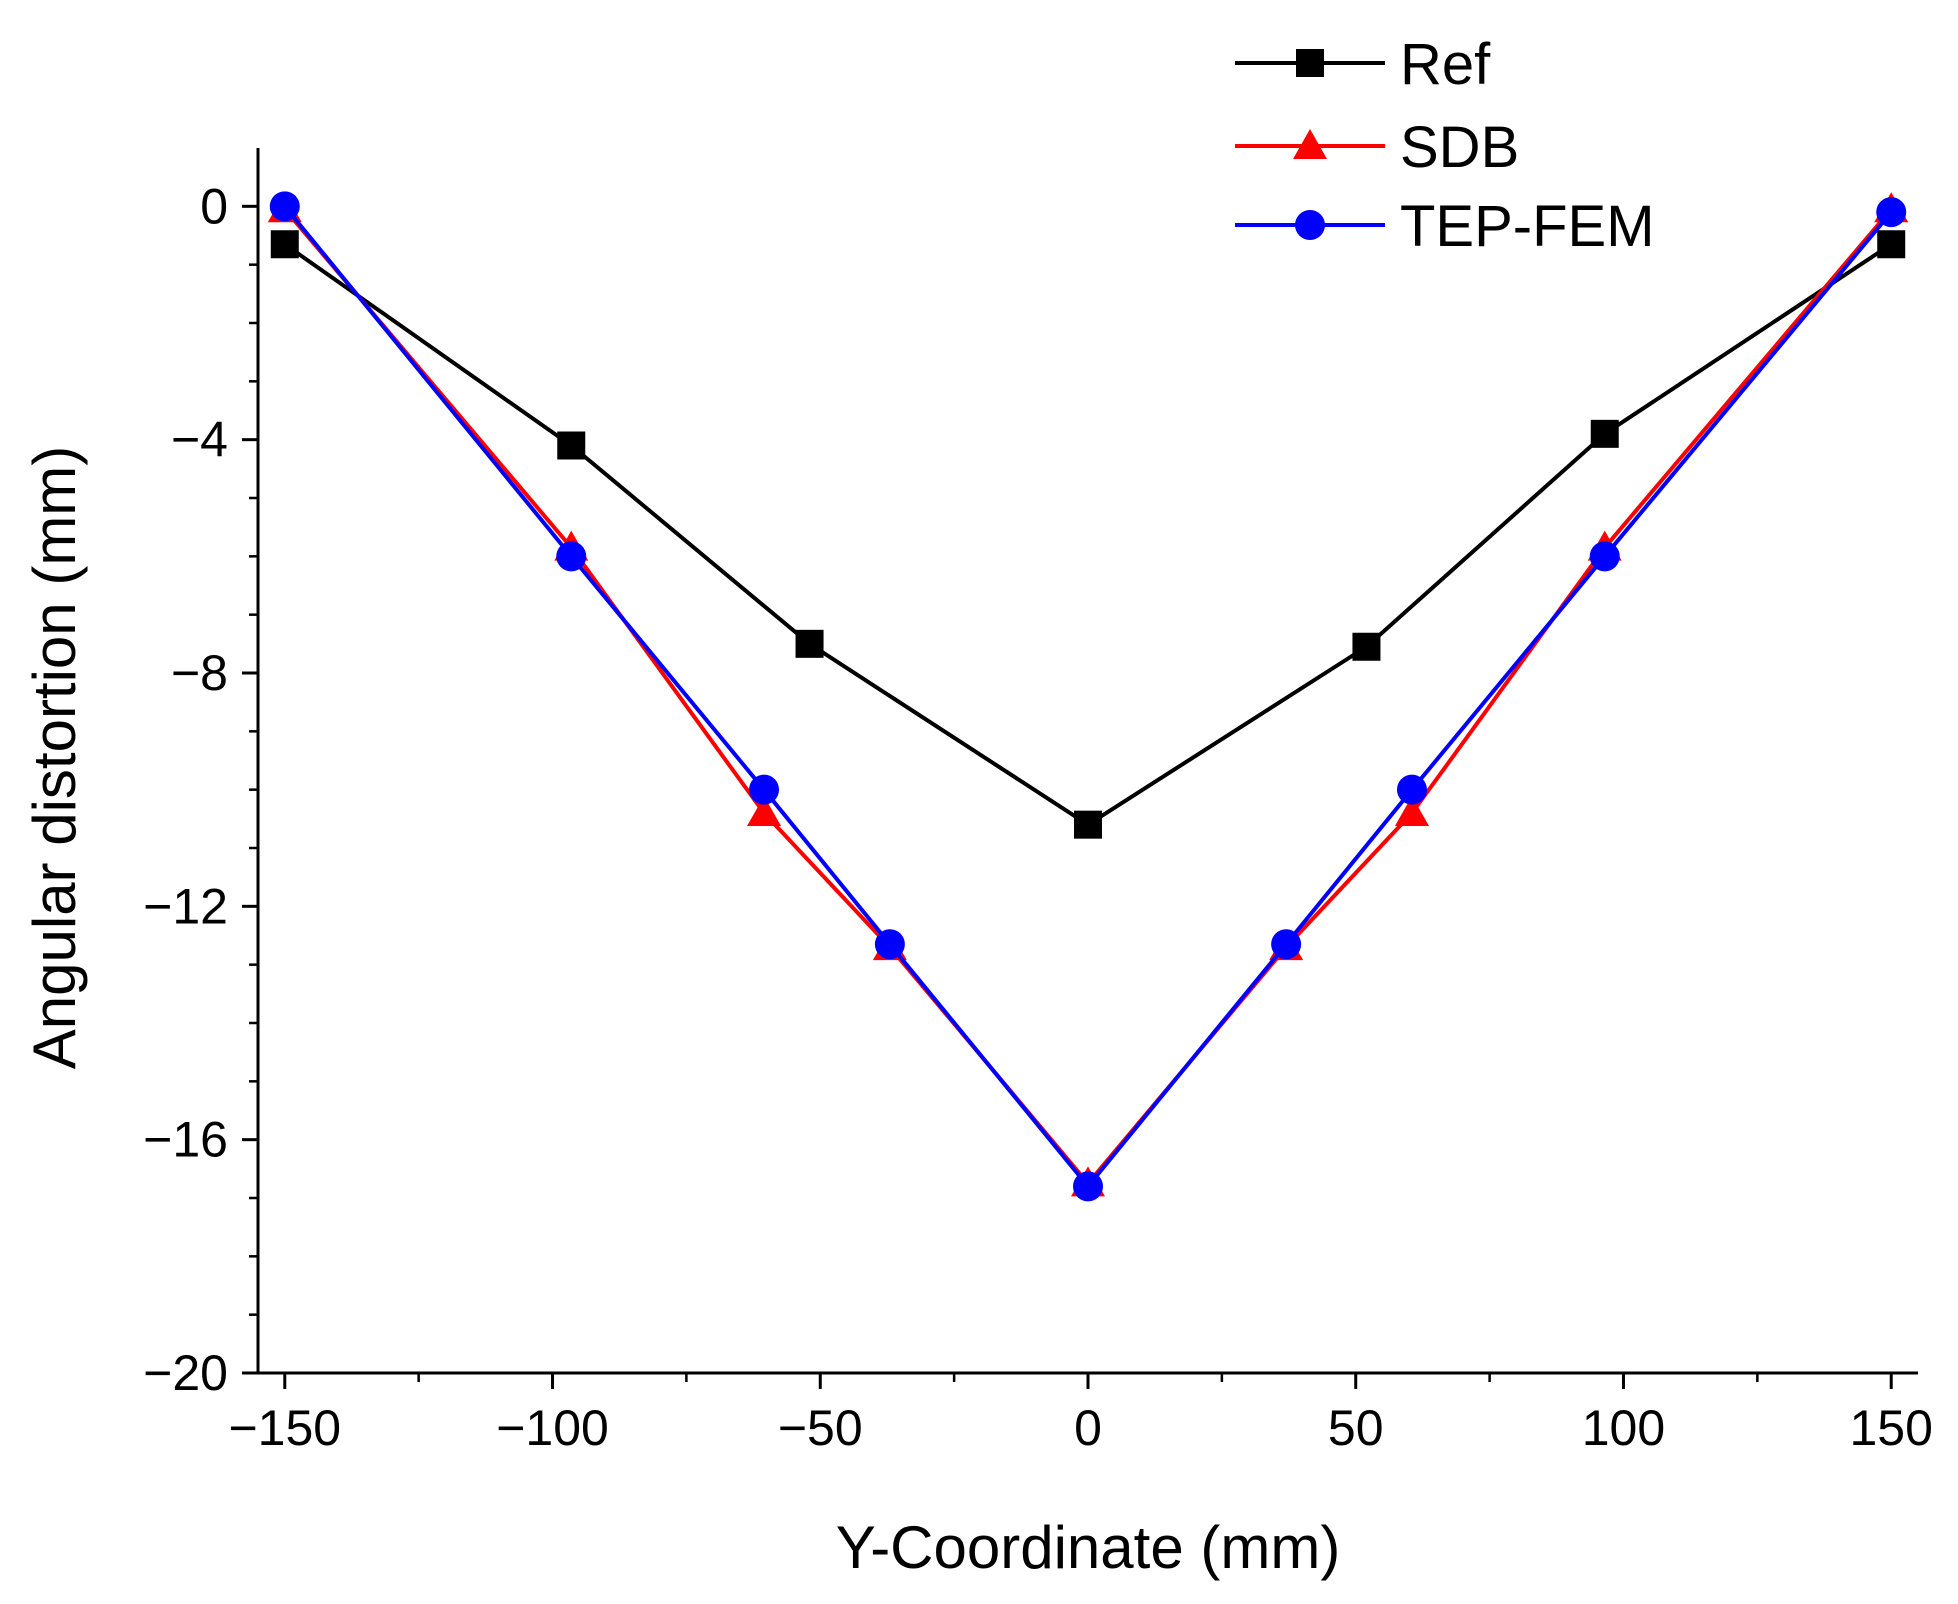  I want to click on y-axis-title: Angular distortion (mm), so click(54, 758).